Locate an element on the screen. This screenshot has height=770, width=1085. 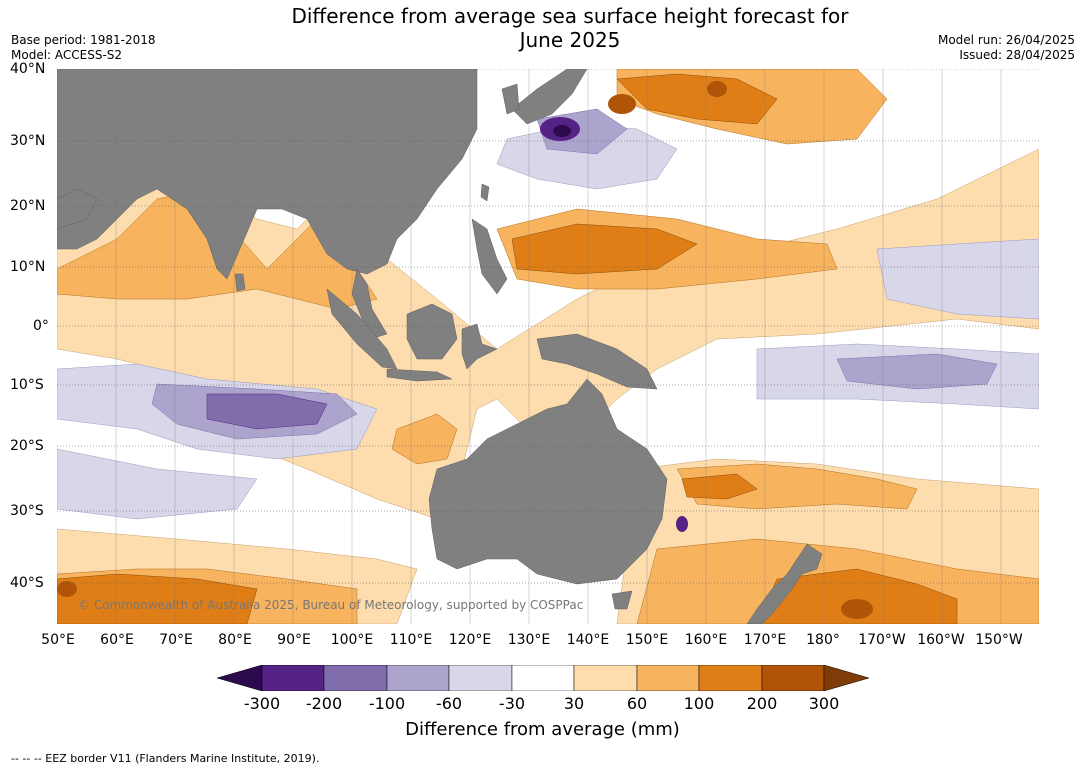
lat-label-40n: 40°N is located at coordinates (28, 69).